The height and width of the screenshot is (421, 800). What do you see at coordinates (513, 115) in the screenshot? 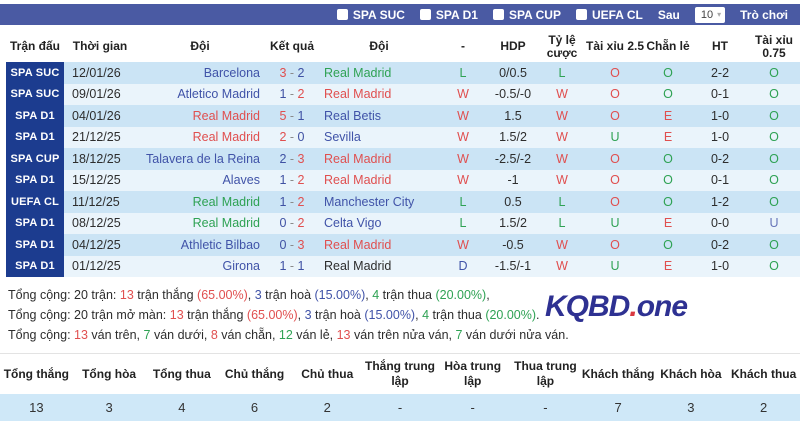
I see `handicap-line: 1.5` at bounding box center [513, 115].